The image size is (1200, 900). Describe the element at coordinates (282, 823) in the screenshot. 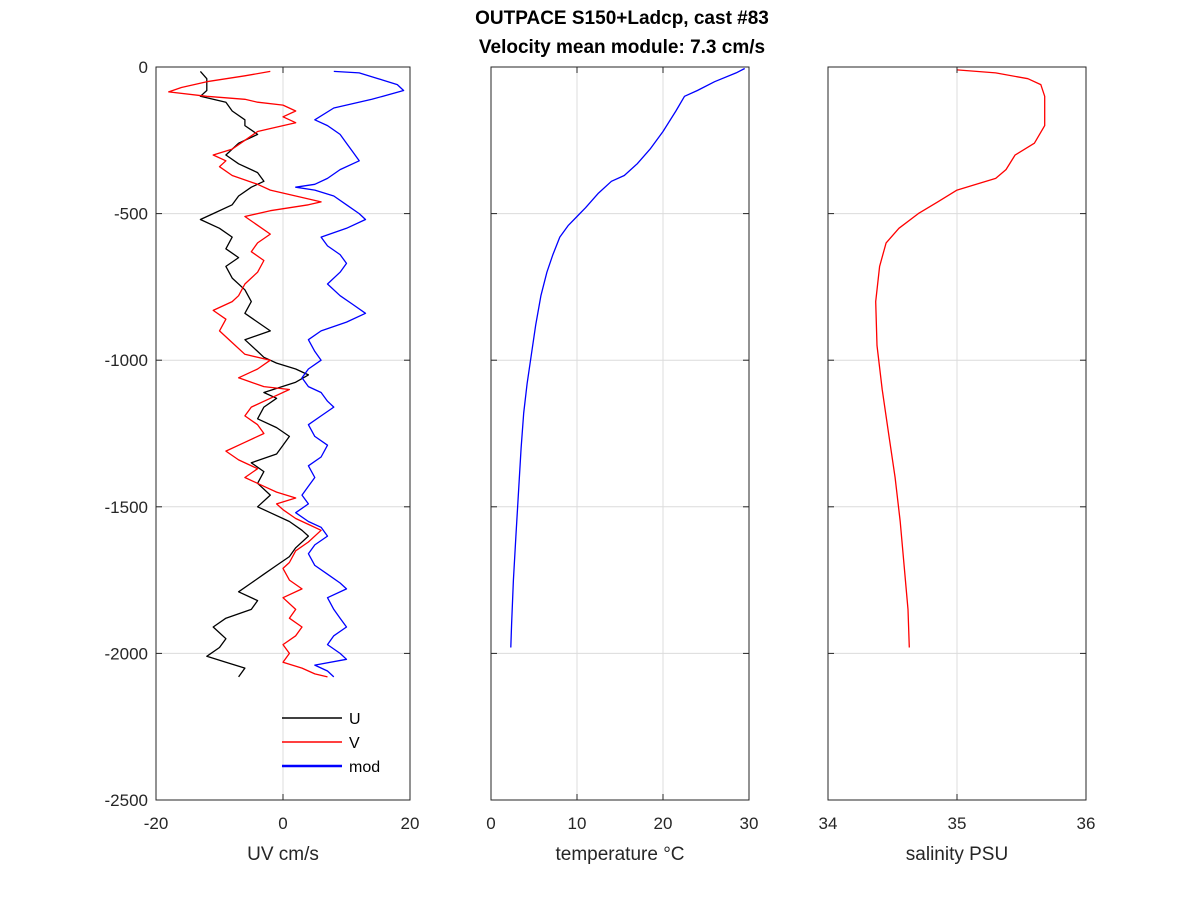

I see `uv-xtick-label: 0` at that location.